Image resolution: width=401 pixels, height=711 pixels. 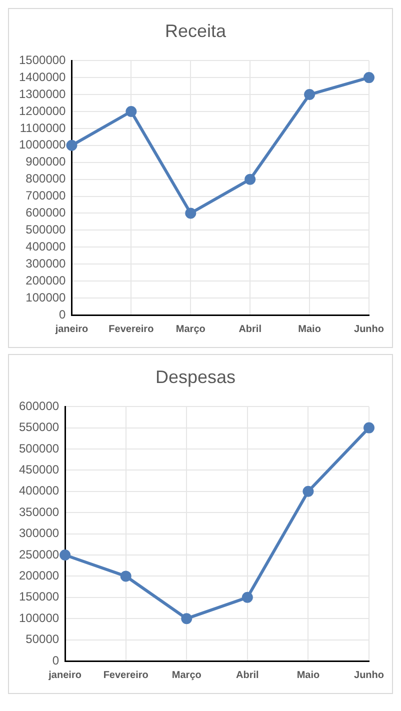 What do you see at coordinates (195, 376) in the screenshot?
I see `chart-title: Despesas` at bounding box center [195, 376].